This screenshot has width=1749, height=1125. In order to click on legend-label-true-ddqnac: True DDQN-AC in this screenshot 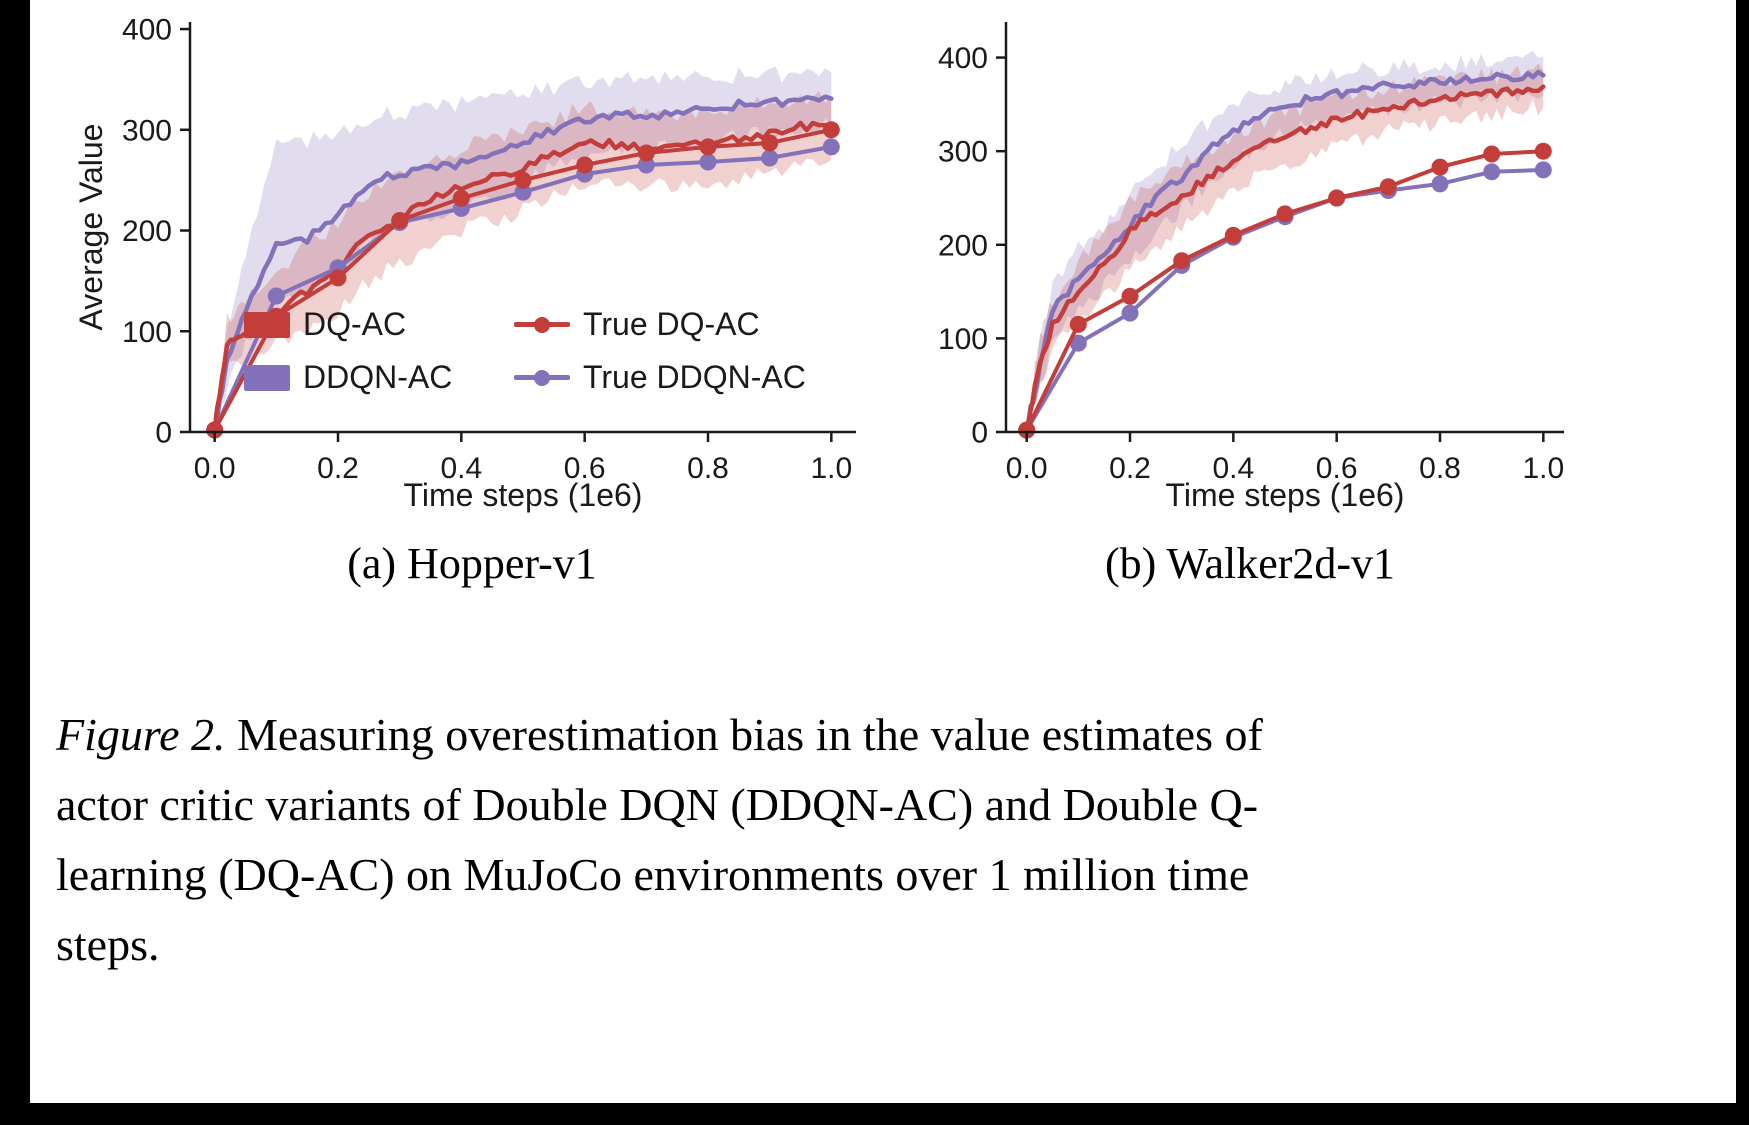, I will do `click(694, 377)`.